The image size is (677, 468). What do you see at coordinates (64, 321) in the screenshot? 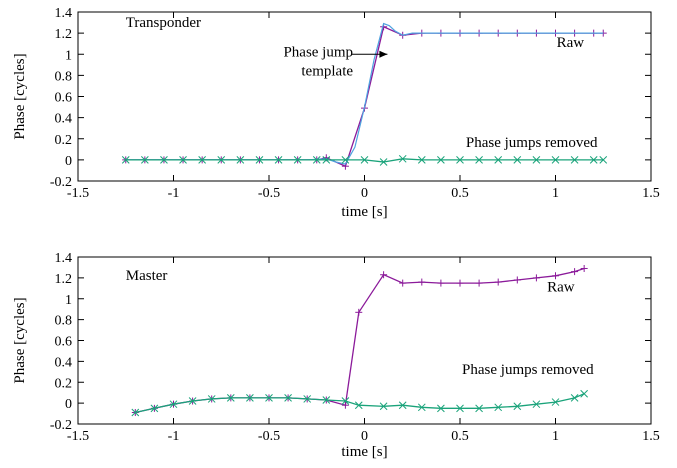
I see `y-tick-label: 0.8` at bounding box center [64, 321].